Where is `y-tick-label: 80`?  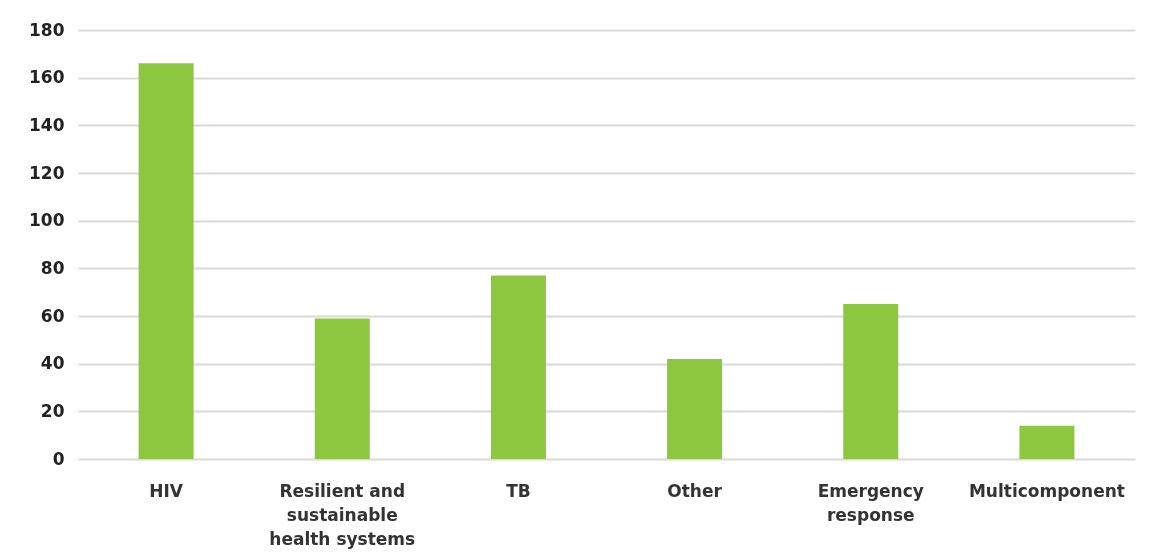 y-tick-label: 80 is located at coordinates (52, 267).